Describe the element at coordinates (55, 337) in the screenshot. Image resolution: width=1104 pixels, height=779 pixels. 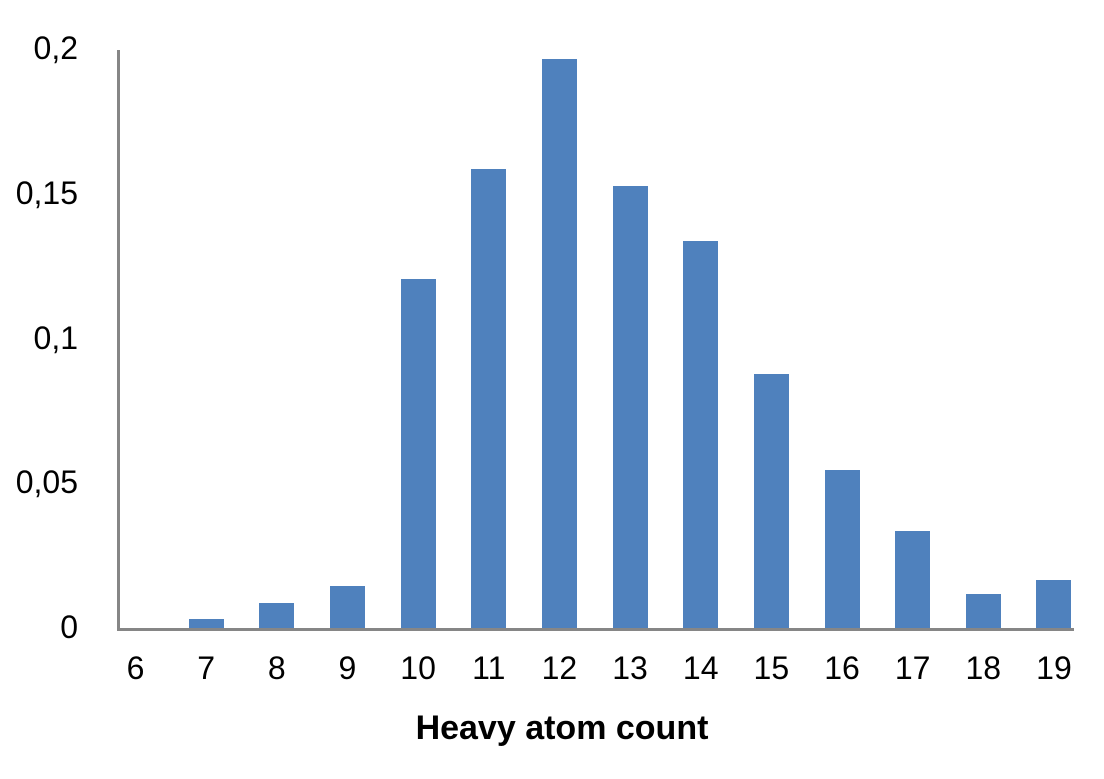
I see `y-tick-label: 0,1` at that location.